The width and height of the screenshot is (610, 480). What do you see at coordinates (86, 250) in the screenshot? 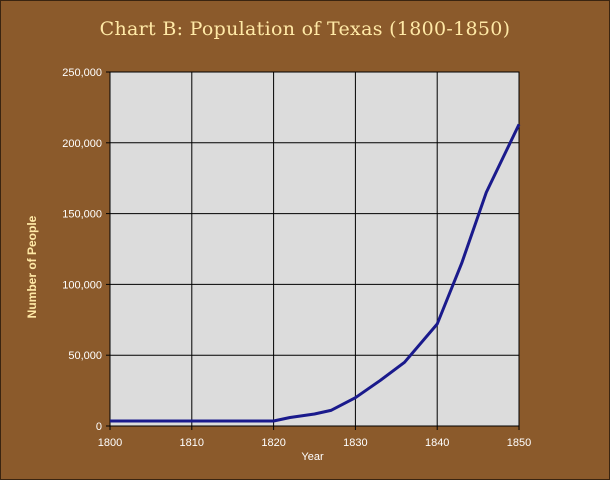
I see `y-axis-ticks: 0 50,000 100,000 150,000 200,000 250,000` at bounding box center [86, 250].